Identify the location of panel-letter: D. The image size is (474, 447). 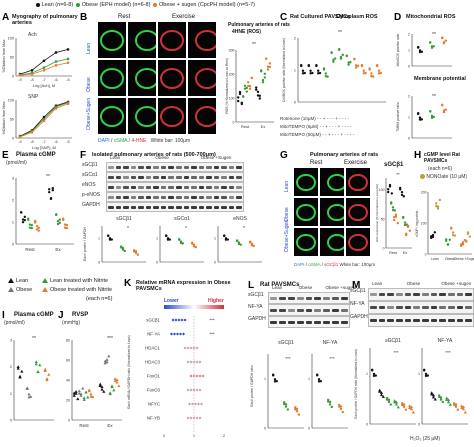
(398, 17).